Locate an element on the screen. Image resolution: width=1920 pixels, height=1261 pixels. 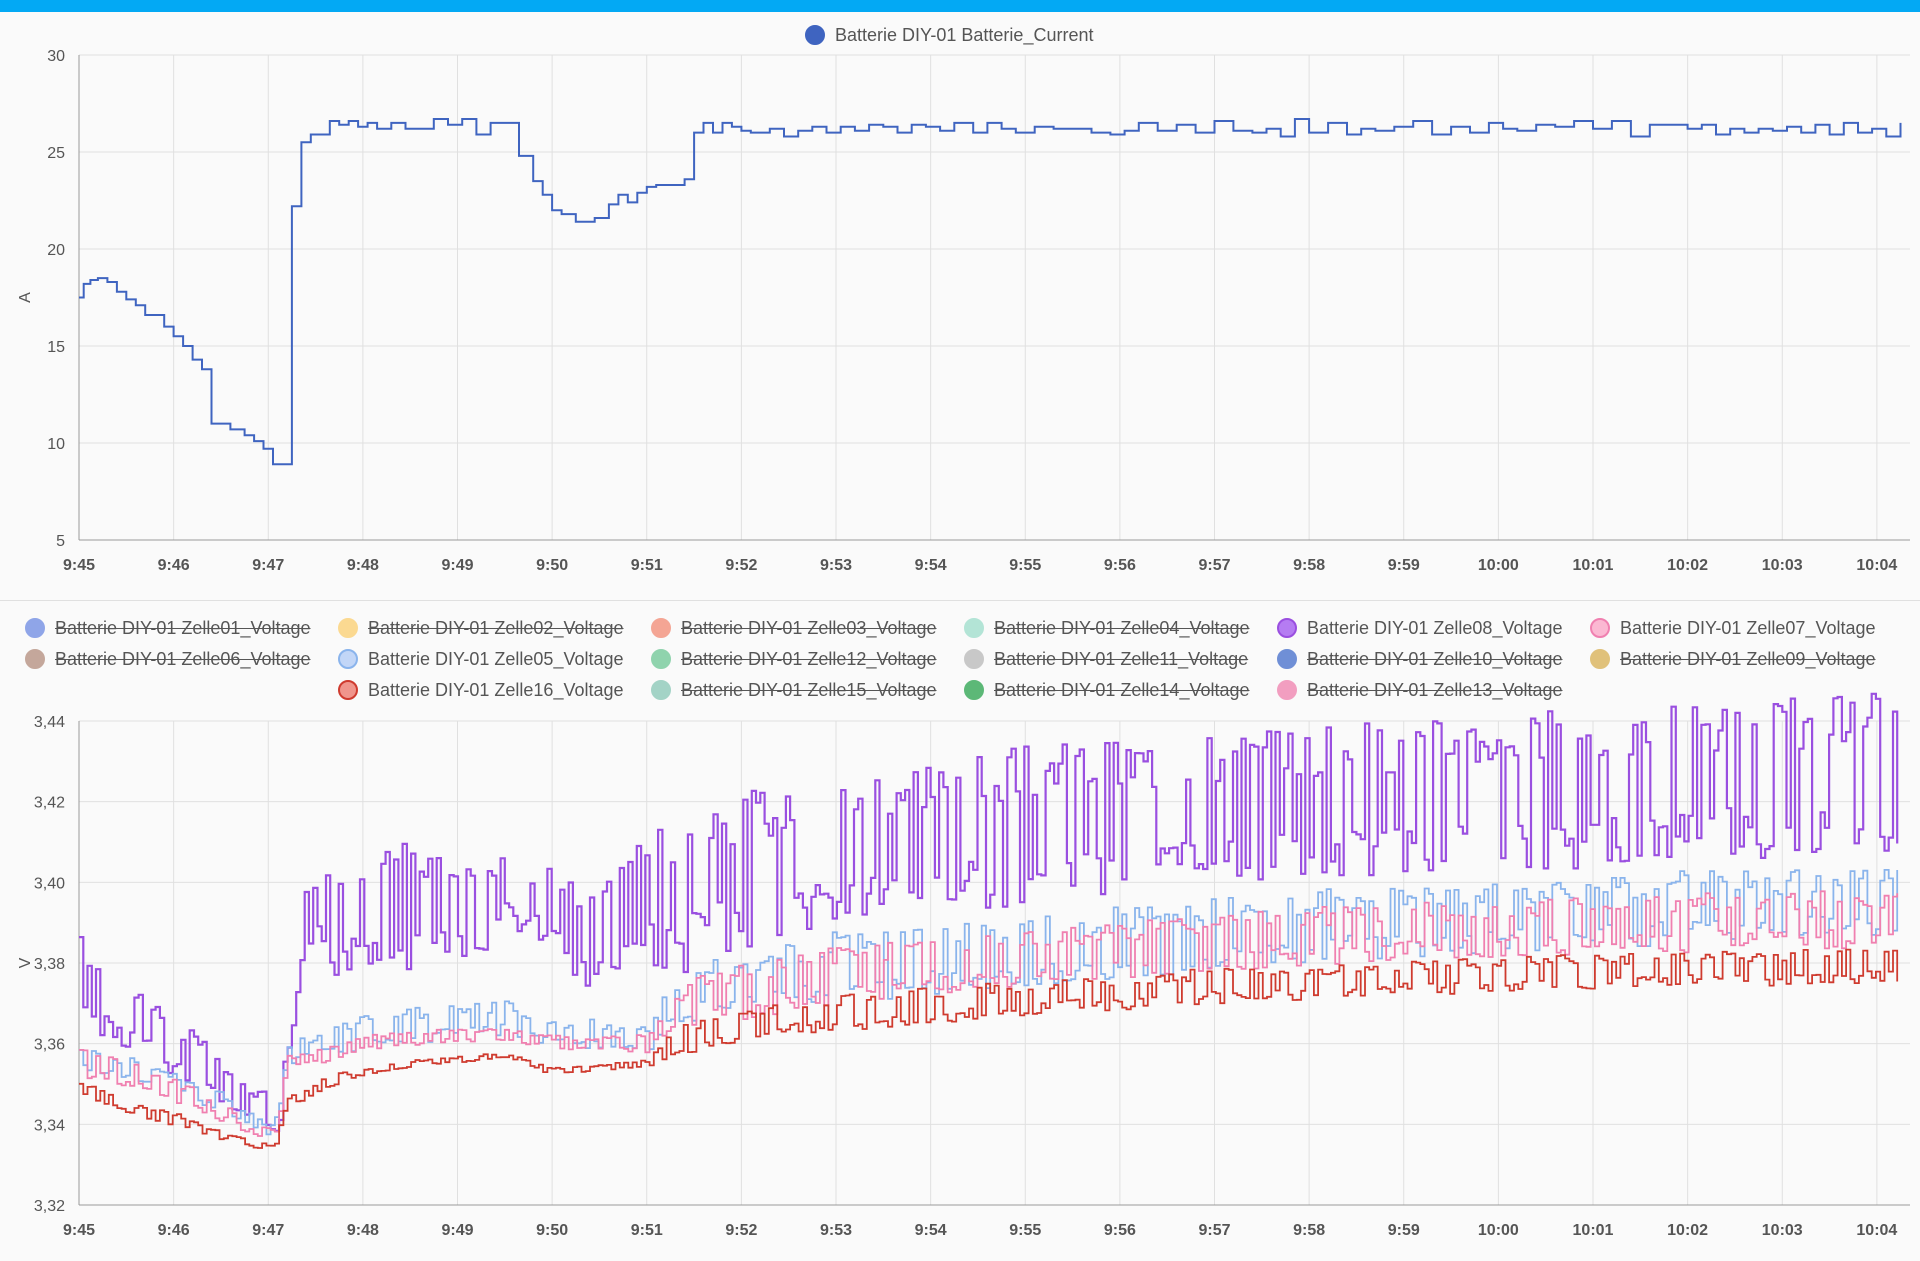
legend-item-batterie-diy-01-zelle14-voltage: Batterie DIY-01 Zelle14_Voltage is located at coordinates (1107, 690).